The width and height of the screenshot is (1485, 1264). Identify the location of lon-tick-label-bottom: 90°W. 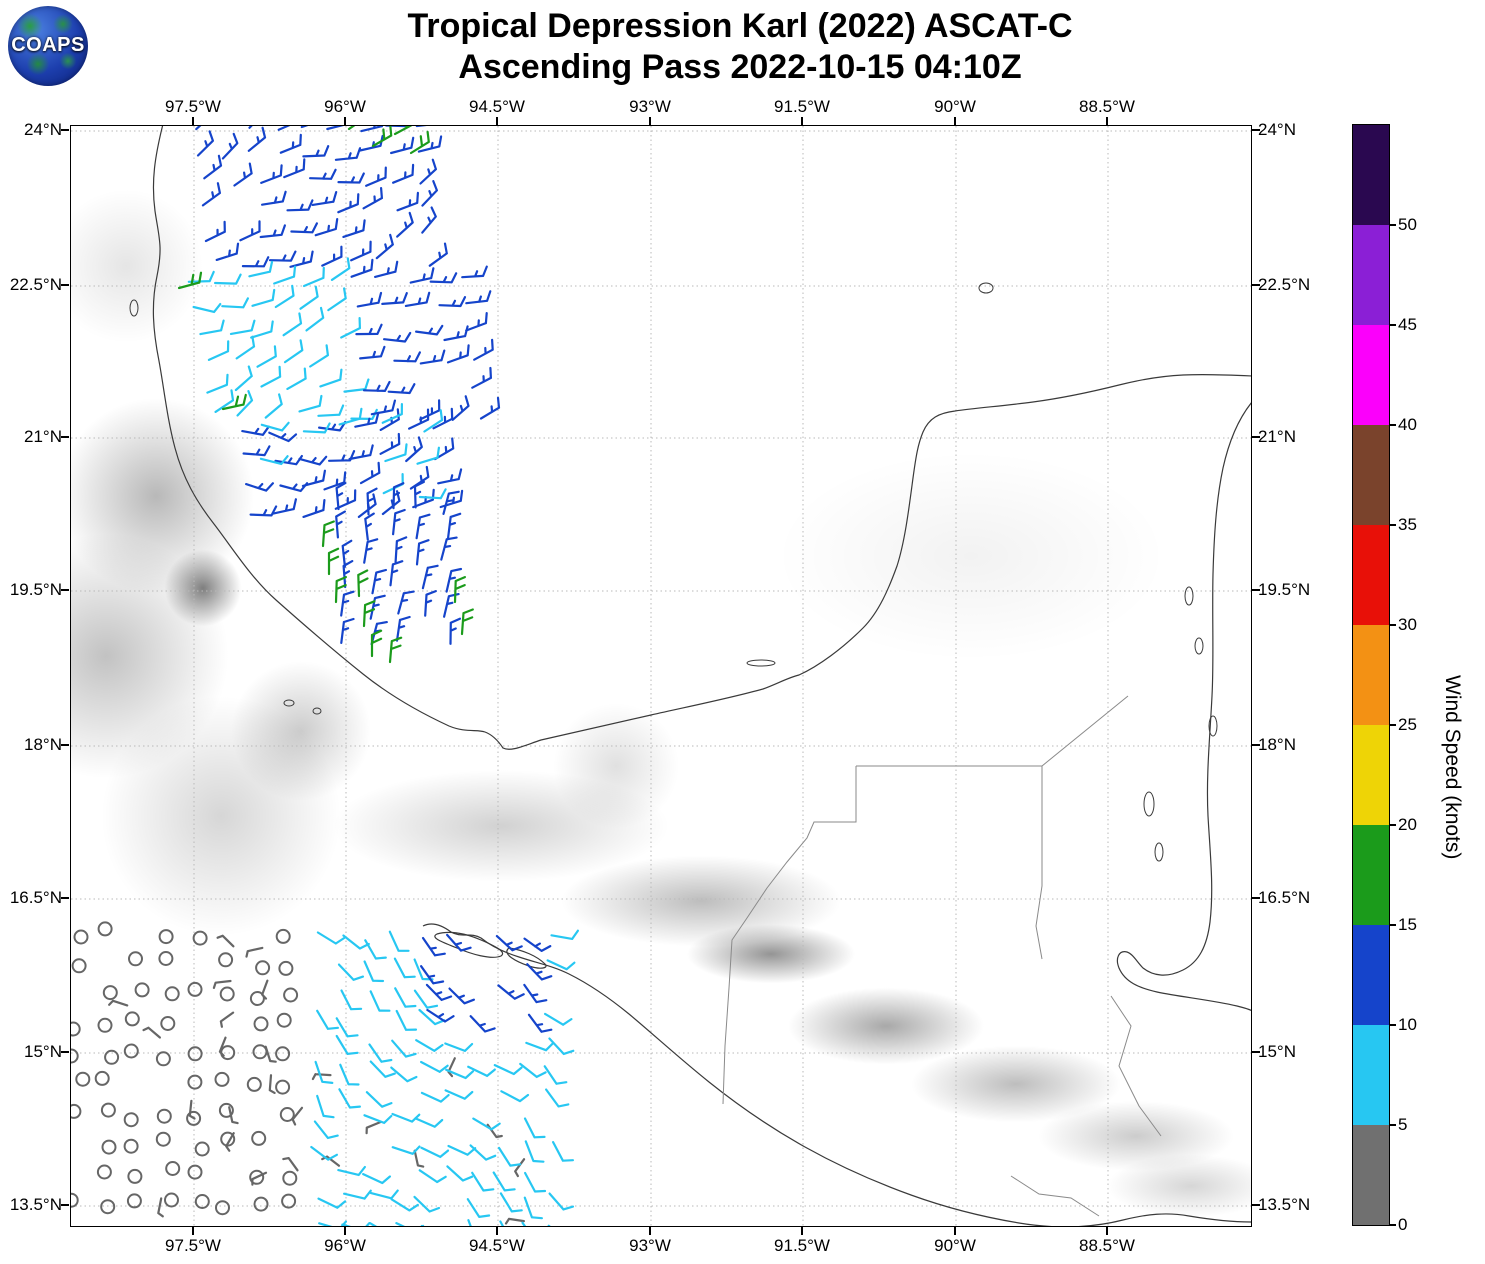
(955, 1245).